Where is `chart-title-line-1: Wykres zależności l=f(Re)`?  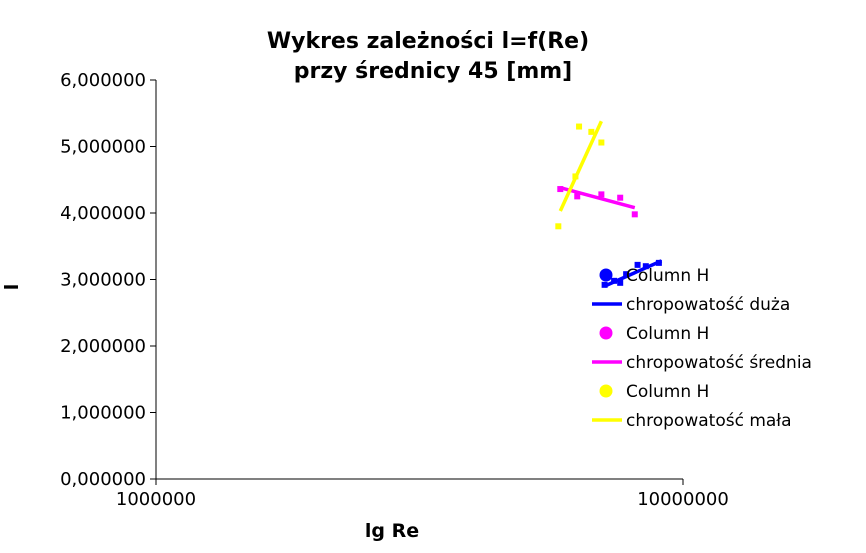
chart-title-line-1: Wykres zależności l=f(Re) is located at coordinates (428, 41).